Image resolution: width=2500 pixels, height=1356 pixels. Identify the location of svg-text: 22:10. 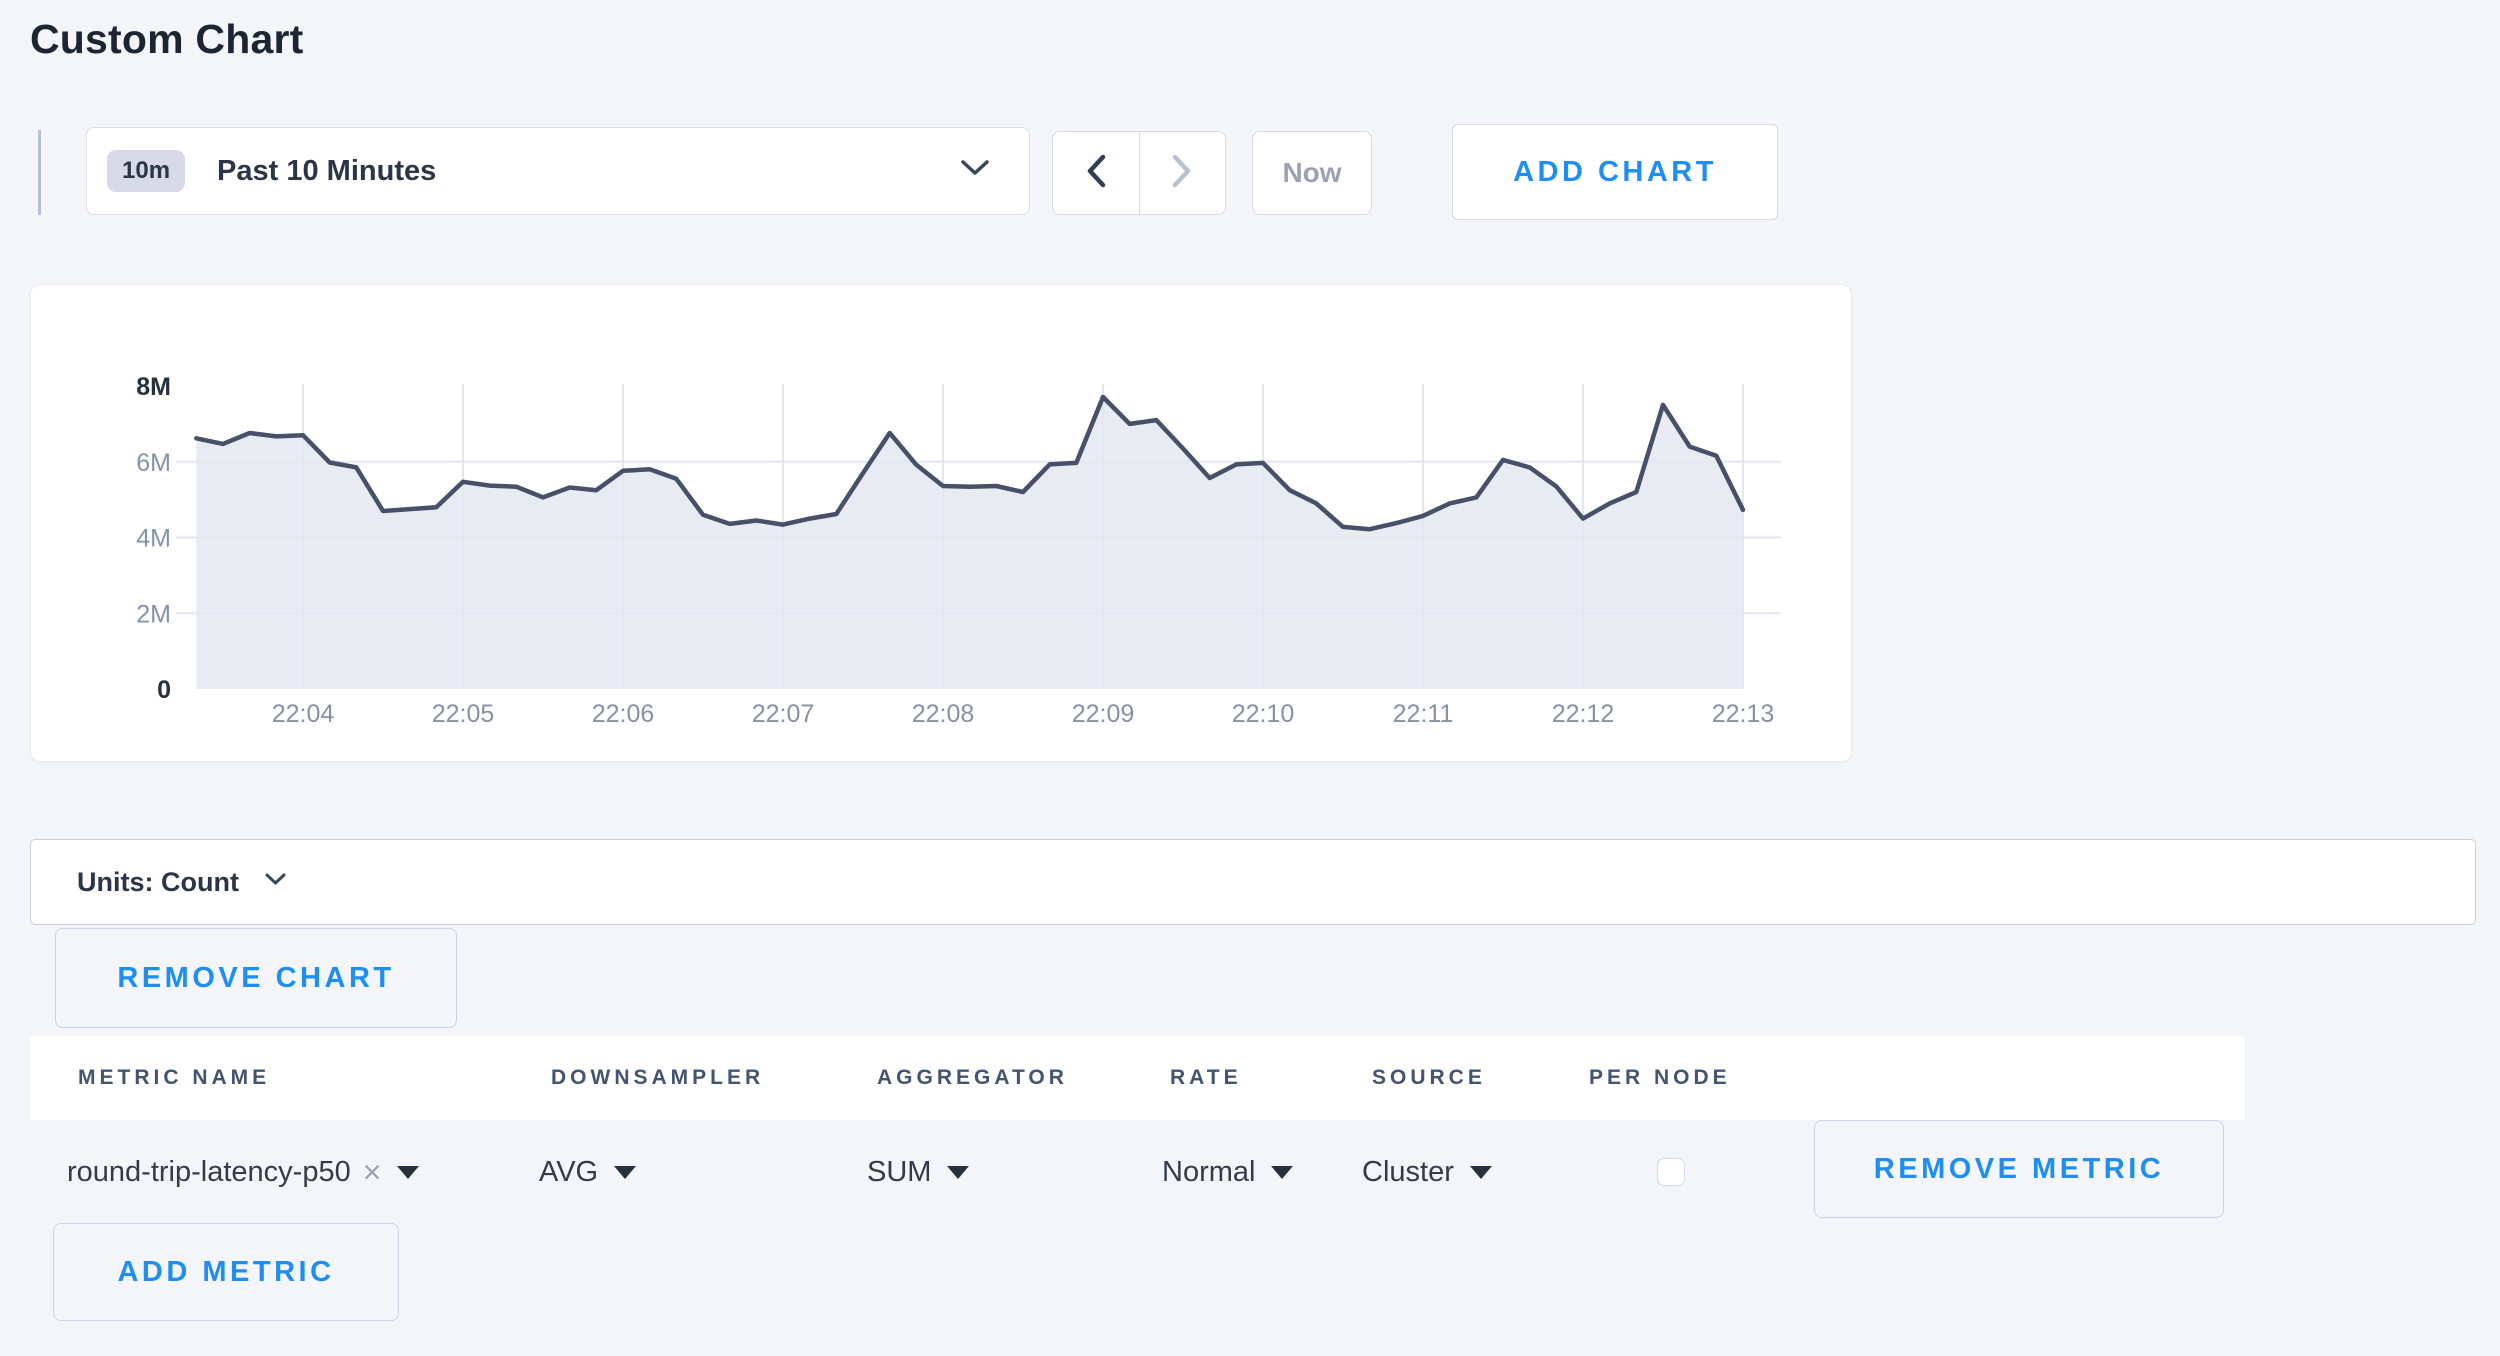
(1263, 714).